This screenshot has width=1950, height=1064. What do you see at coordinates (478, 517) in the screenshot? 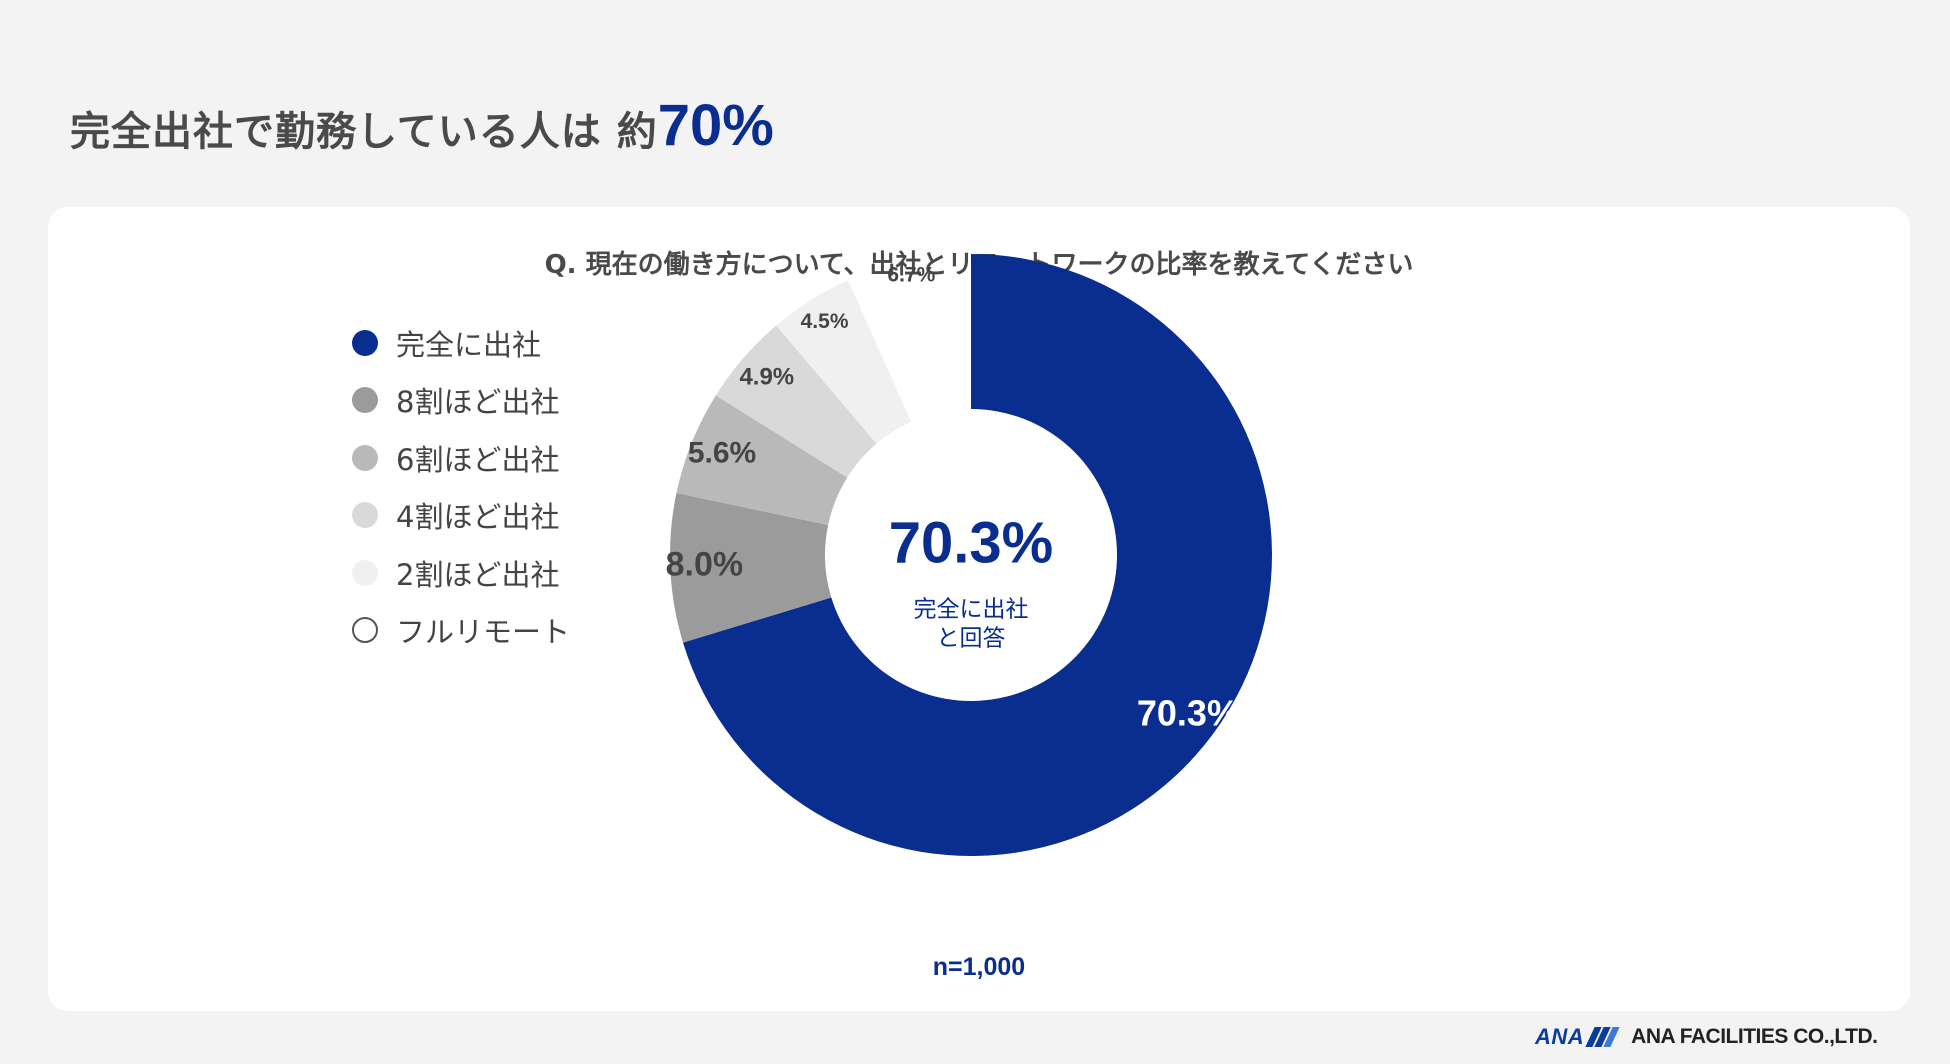
I see `legend-label: 4割ほど出社` at bounding box center [478, 517].